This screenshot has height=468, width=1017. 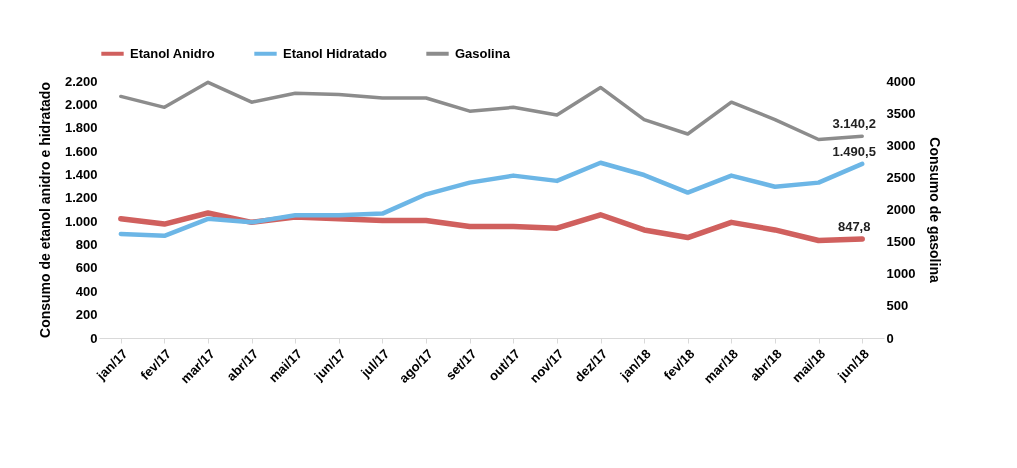 What do you see at coordinates (81, 104) in the screenshot?
I see `y-tick-label: 2.000` at bounding box center [81, 104].